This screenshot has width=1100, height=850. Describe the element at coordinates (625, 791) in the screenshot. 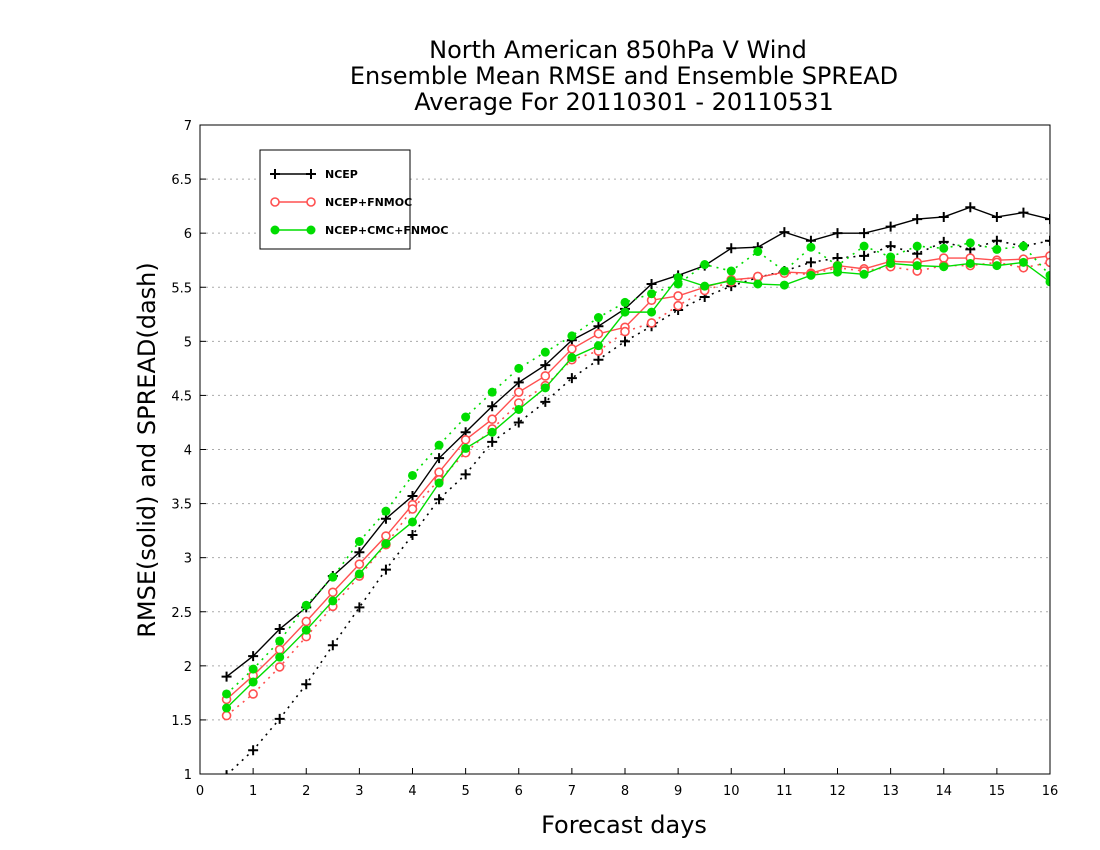

I see `x-tick-label: 8` at that location.